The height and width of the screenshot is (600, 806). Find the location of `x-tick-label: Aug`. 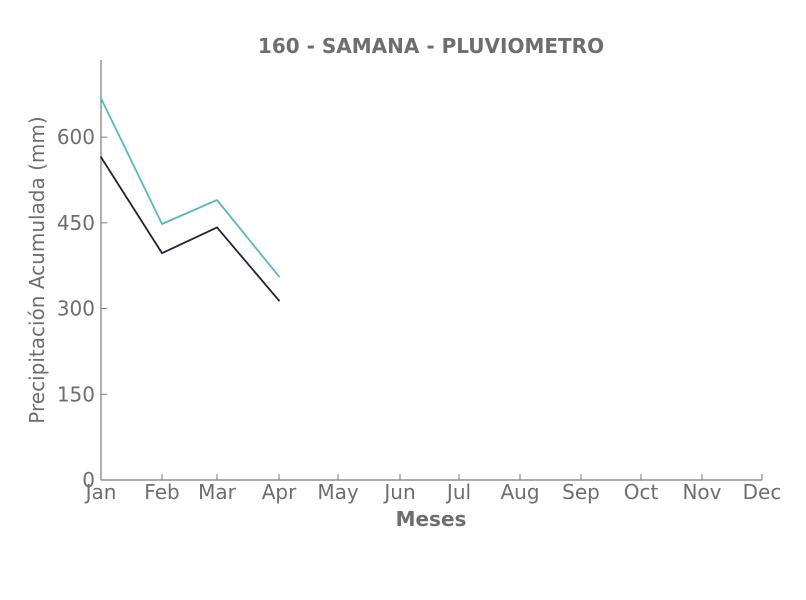

x-tick-label: Aug is located at coordinates (519, 492).